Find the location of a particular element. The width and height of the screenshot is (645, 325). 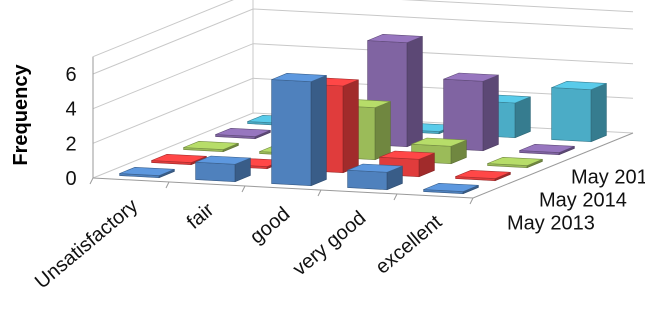

y-tick-label: 0 is located at coordinates (70, 179).